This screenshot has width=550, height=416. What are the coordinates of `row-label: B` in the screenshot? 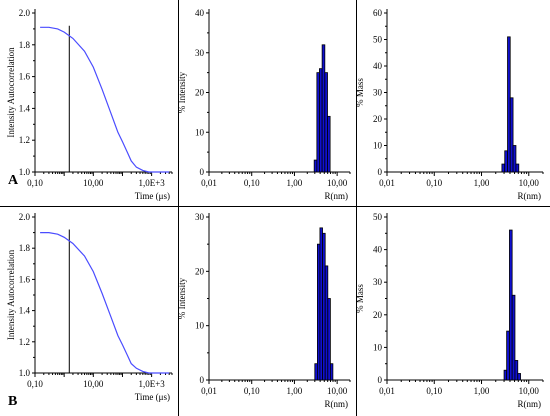 It's located at (12, 401).